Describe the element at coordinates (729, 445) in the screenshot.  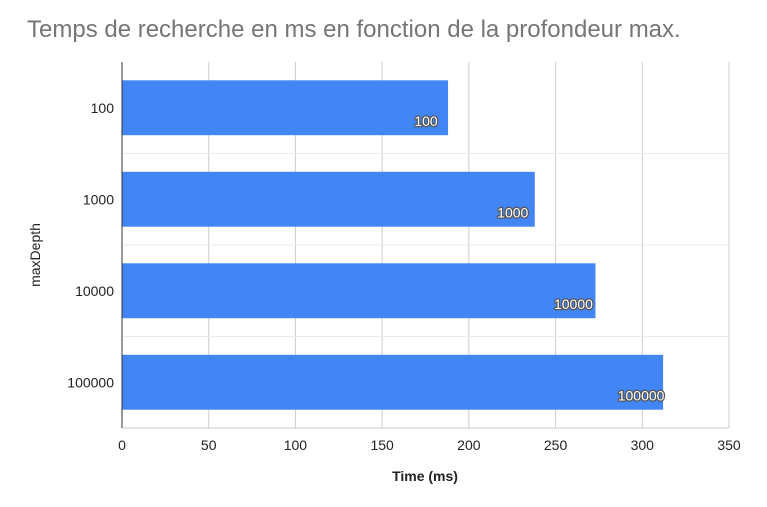
I see `x-tick-label: 350` at that location.